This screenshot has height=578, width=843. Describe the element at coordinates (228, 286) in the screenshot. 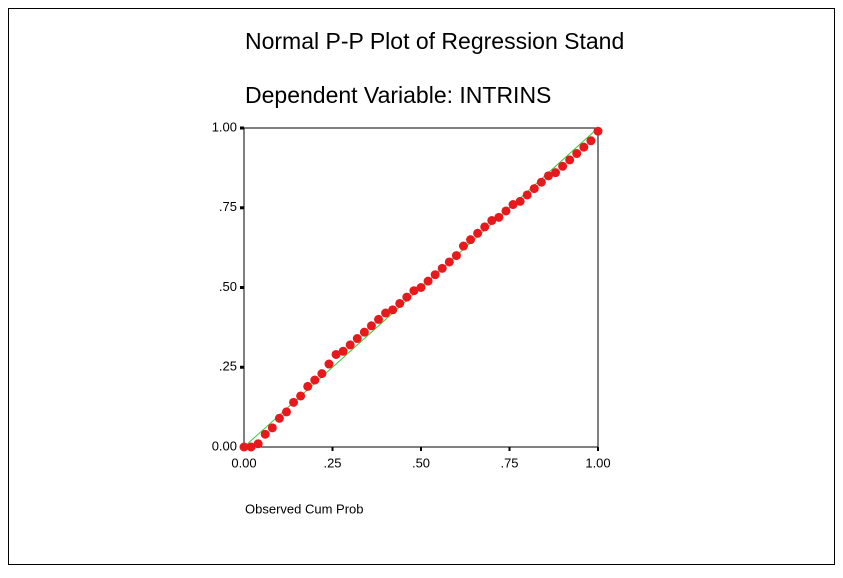

I see `y-tick-label: .50` at that location.